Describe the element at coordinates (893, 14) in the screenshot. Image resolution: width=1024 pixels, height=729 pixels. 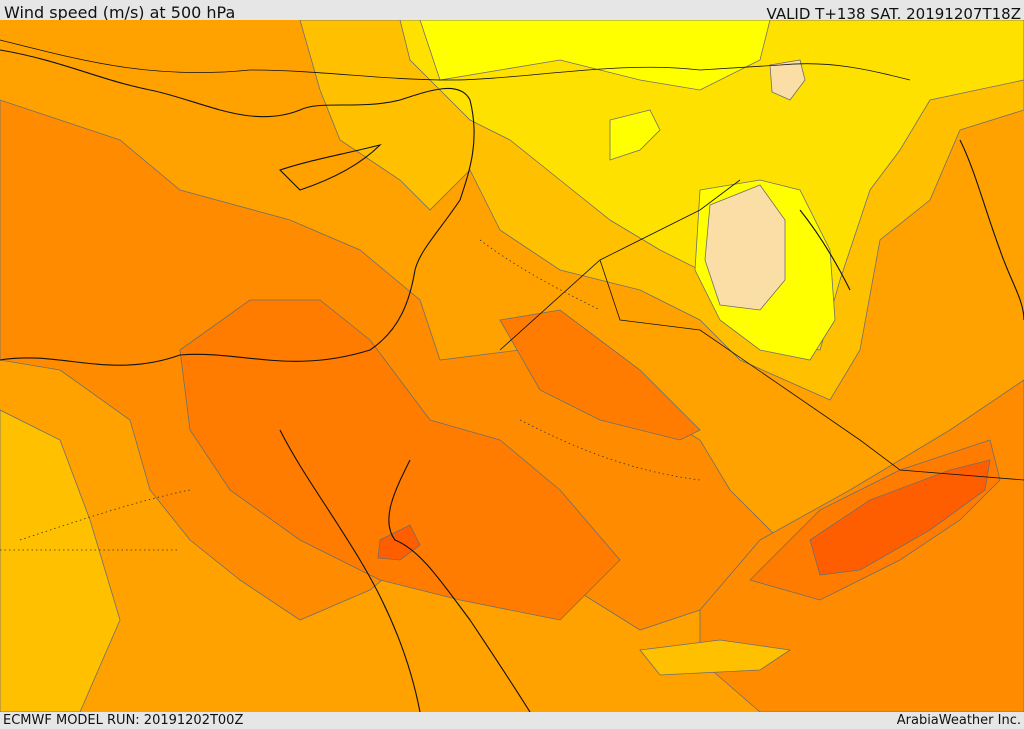
I see `valid-time-label: VALID T+138 SAT. 20191207T18Z` at that location.